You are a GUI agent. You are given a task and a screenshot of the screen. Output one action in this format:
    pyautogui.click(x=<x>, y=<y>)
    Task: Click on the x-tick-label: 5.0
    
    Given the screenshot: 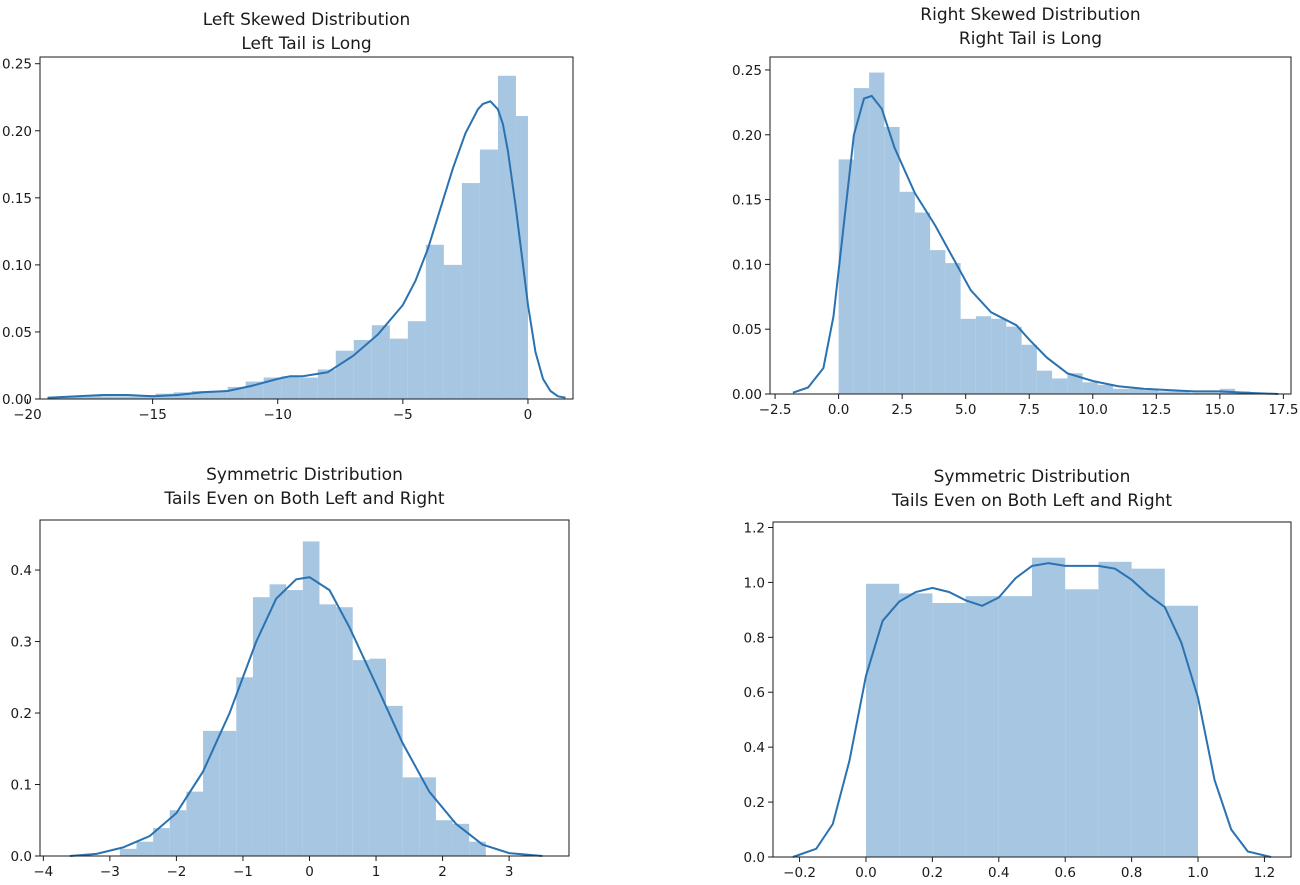 What is the action you would take?
    pyautogui.click(x=965, y=410)
    